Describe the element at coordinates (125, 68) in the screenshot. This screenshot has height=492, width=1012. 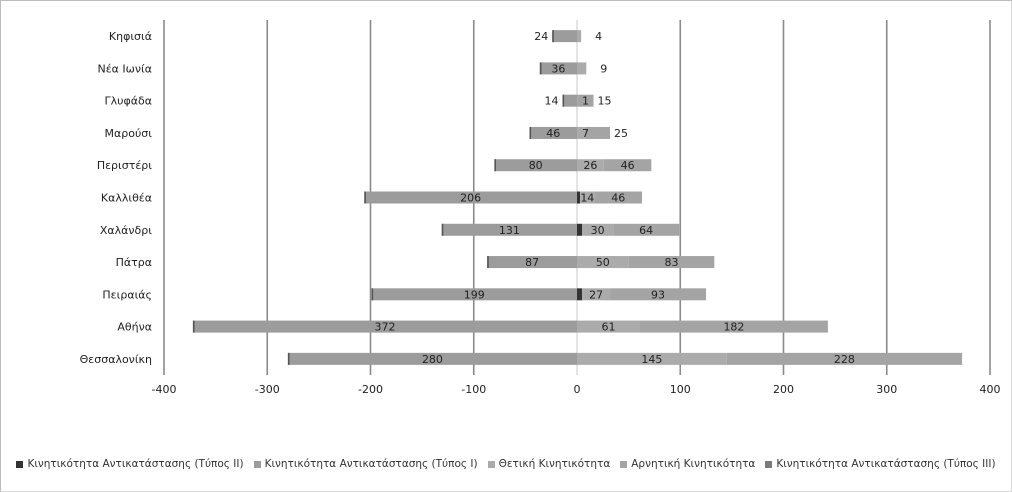
I see `category-label: Νέα Ιωνία` at that location.